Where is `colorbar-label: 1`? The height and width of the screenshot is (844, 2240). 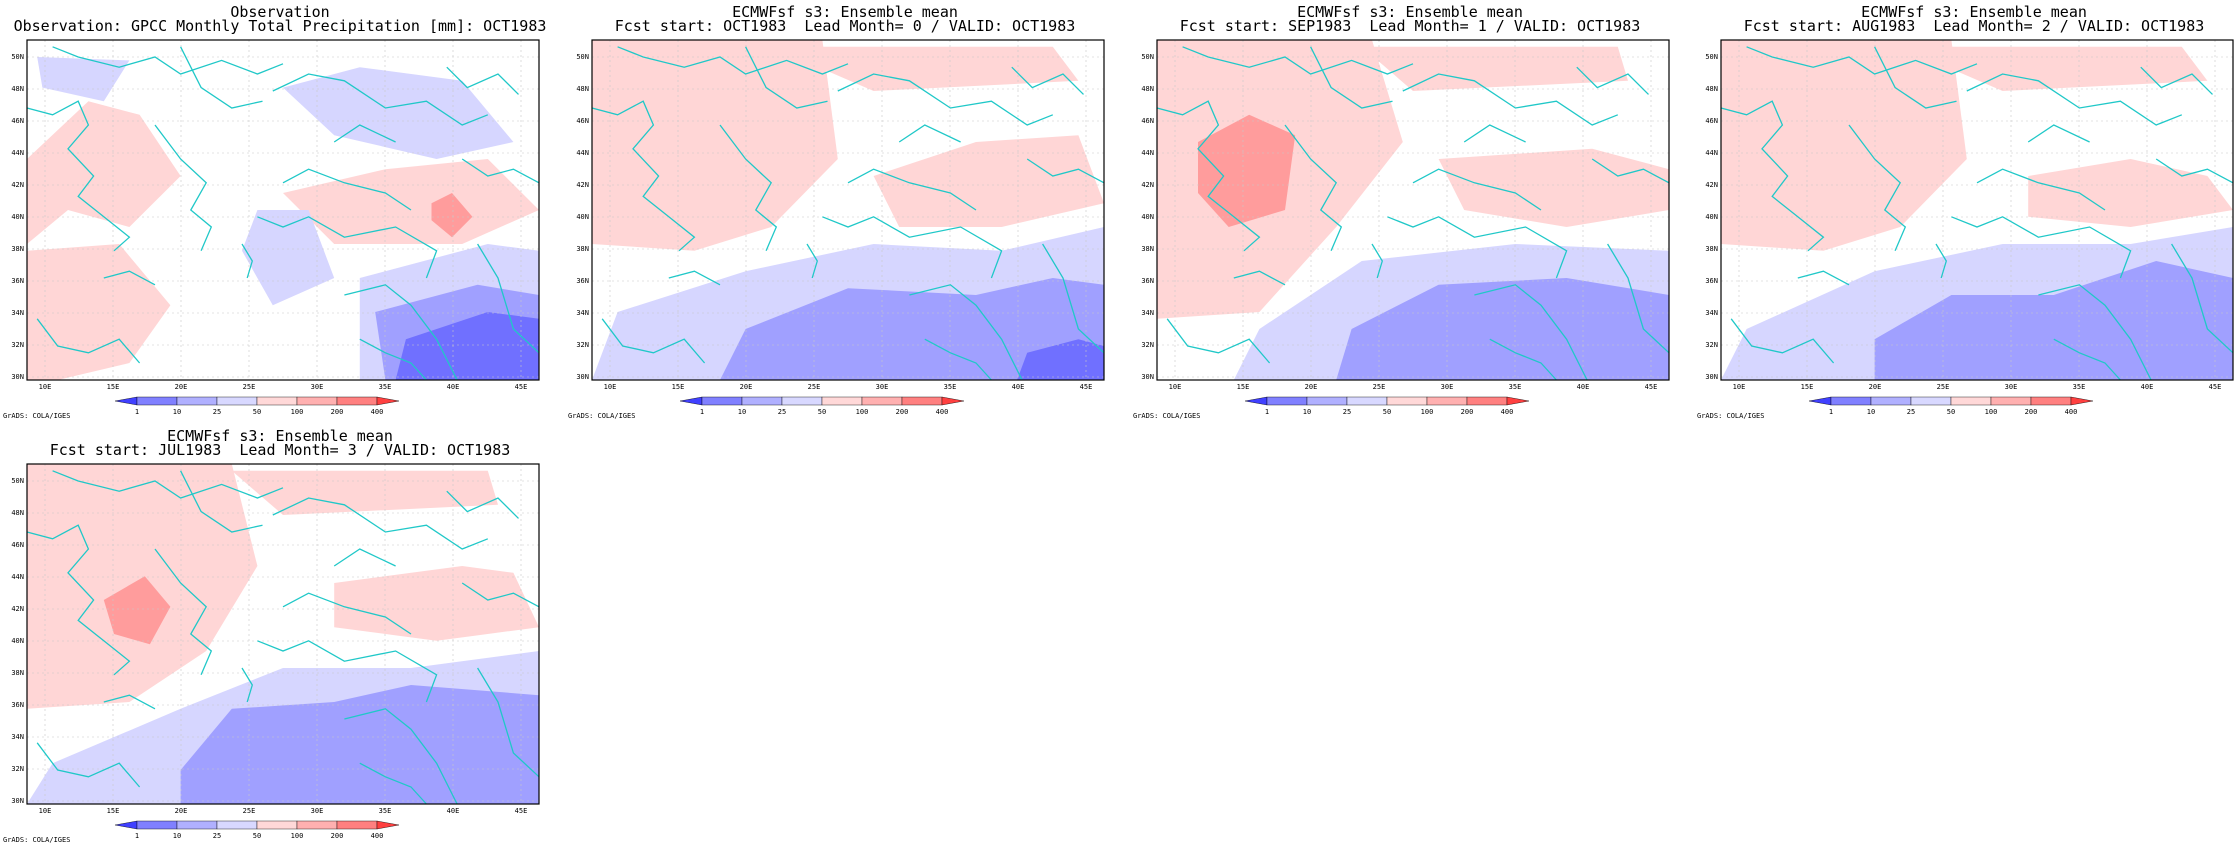
colorbar-label: 1 is located at coordinates (1267, 412).